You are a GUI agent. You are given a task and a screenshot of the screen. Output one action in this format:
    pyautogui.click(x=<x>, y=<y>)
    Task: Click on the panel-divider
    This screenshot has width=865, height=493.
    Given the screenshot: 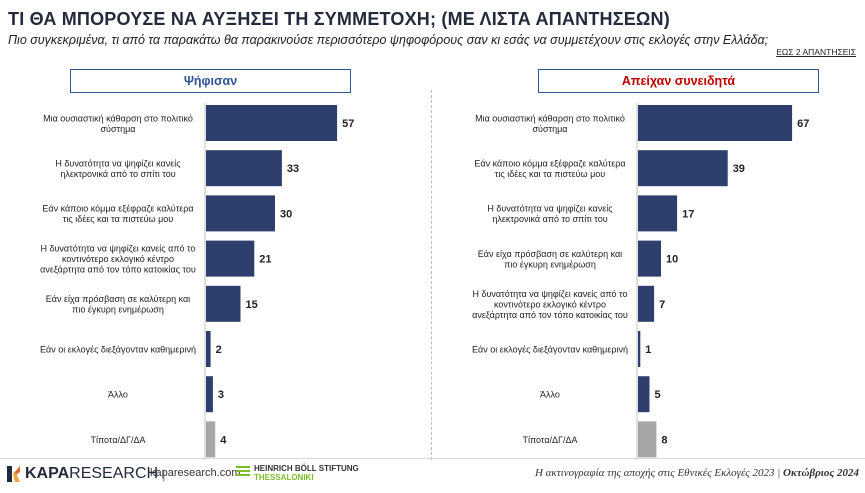 What is the action you would take?
    pyautogui.click(x=431, y=275)
    